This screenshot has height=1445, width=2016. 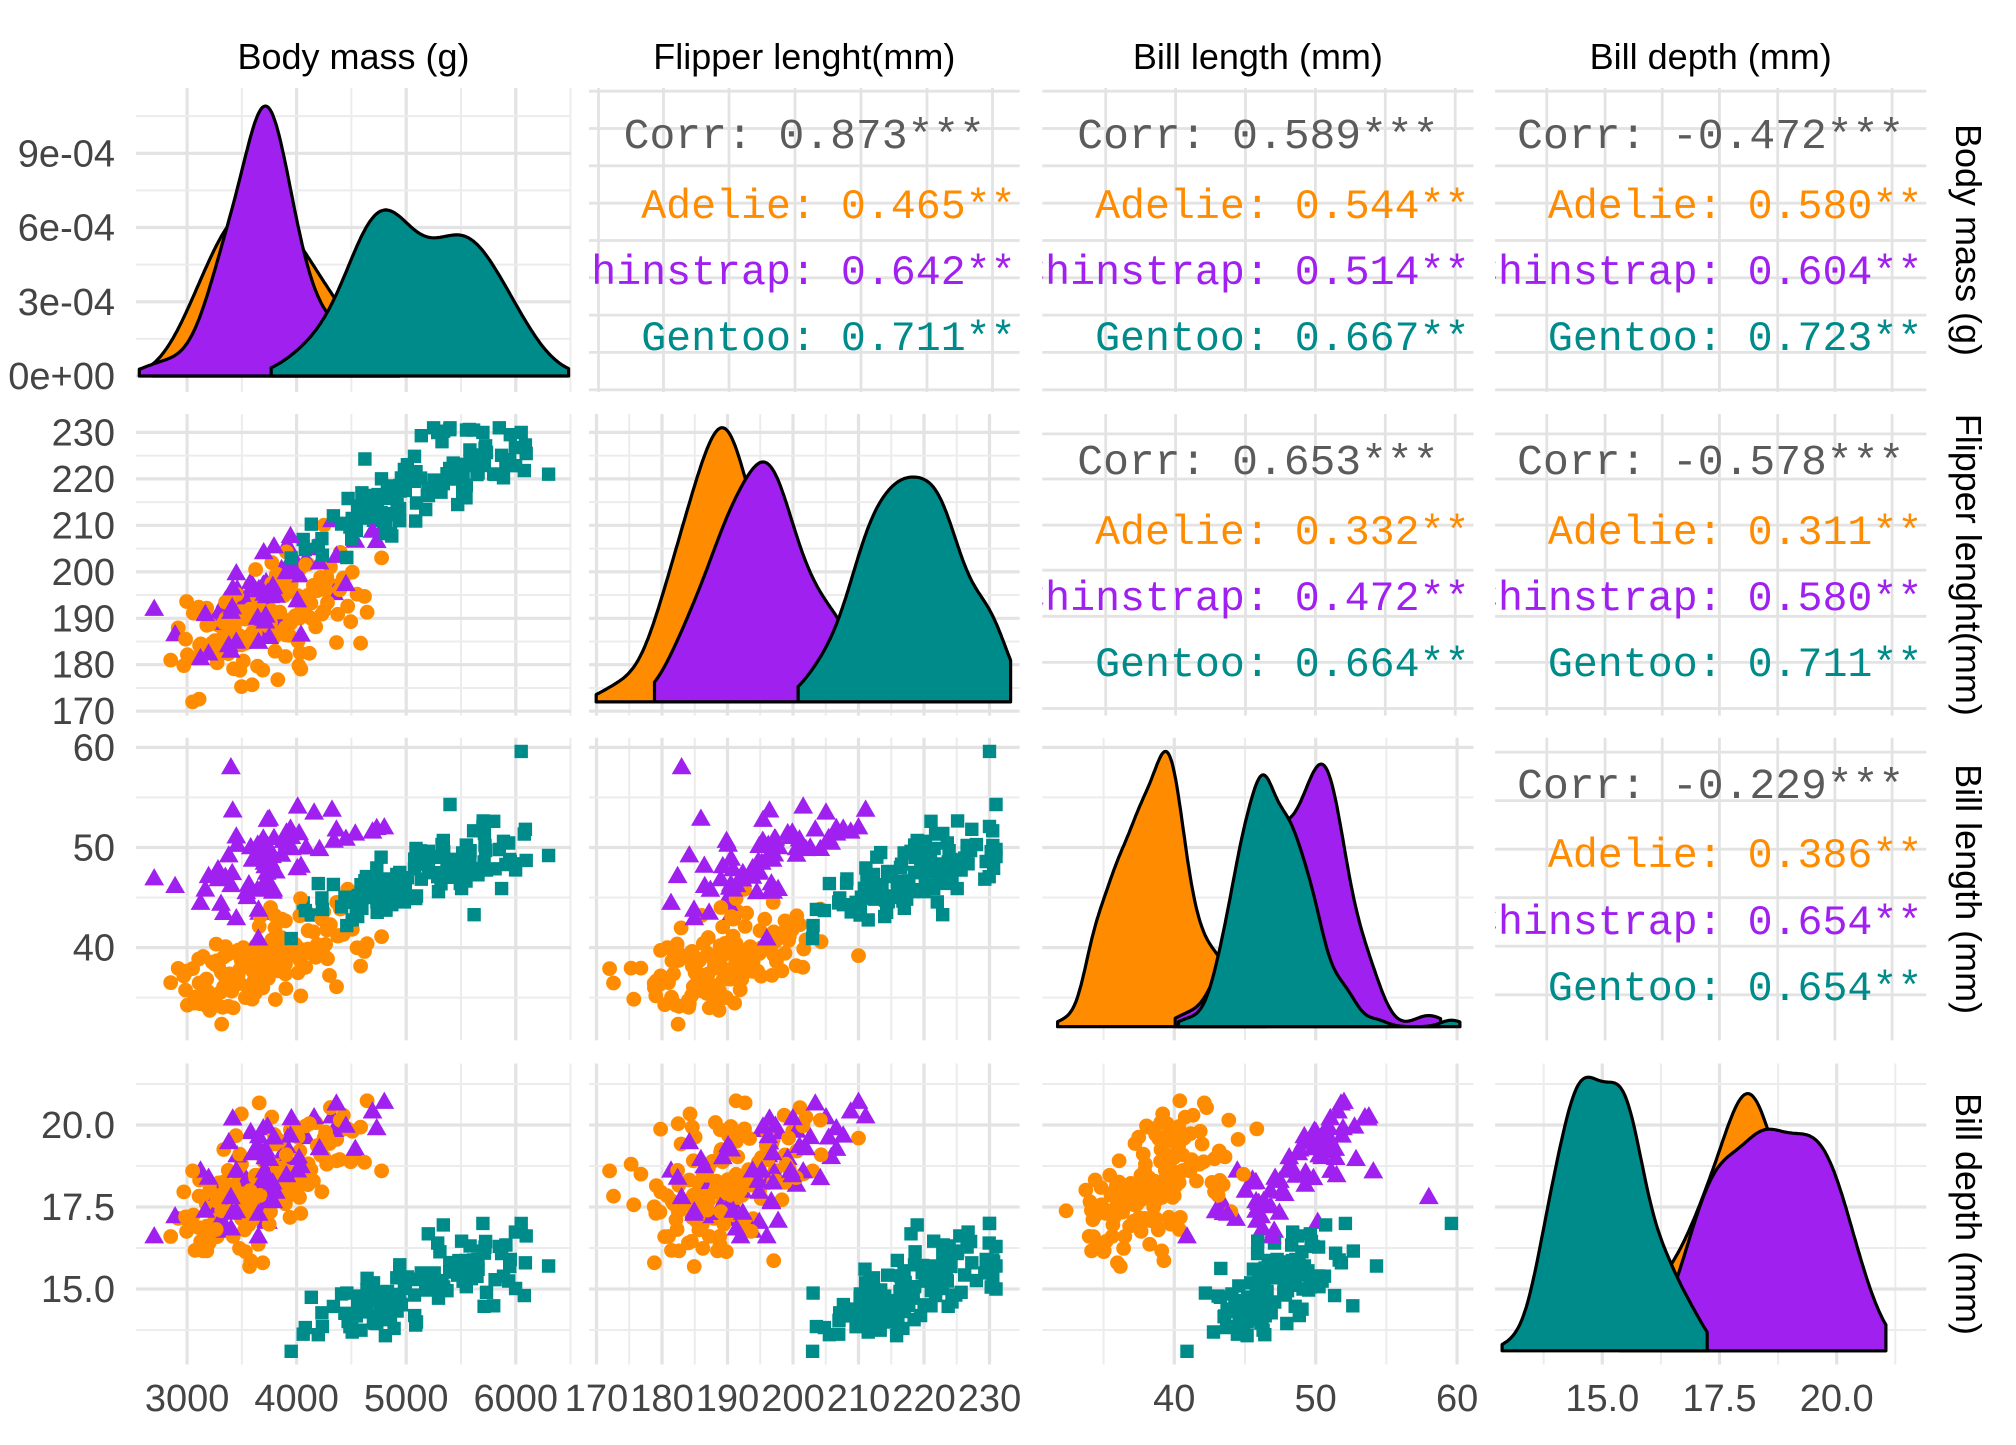 What do you see at coordinates (1710, 786) in the screenshot?
I see `svg-text: Corr: -0.229***` at bounding box center [1710, 786].